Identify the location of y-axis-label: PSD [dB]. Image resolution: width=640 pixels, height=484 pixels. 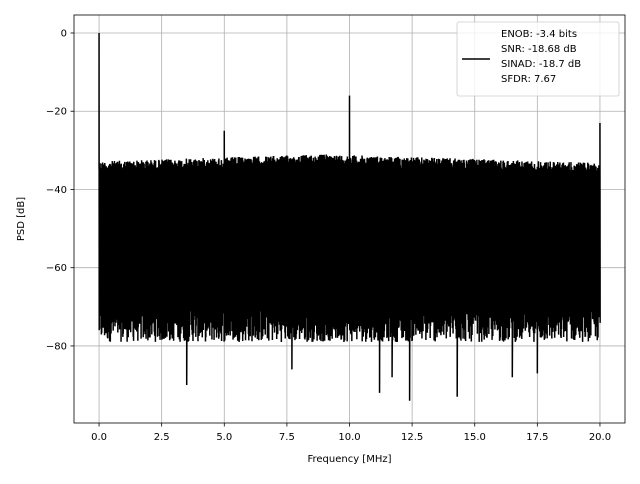
(21, 219).